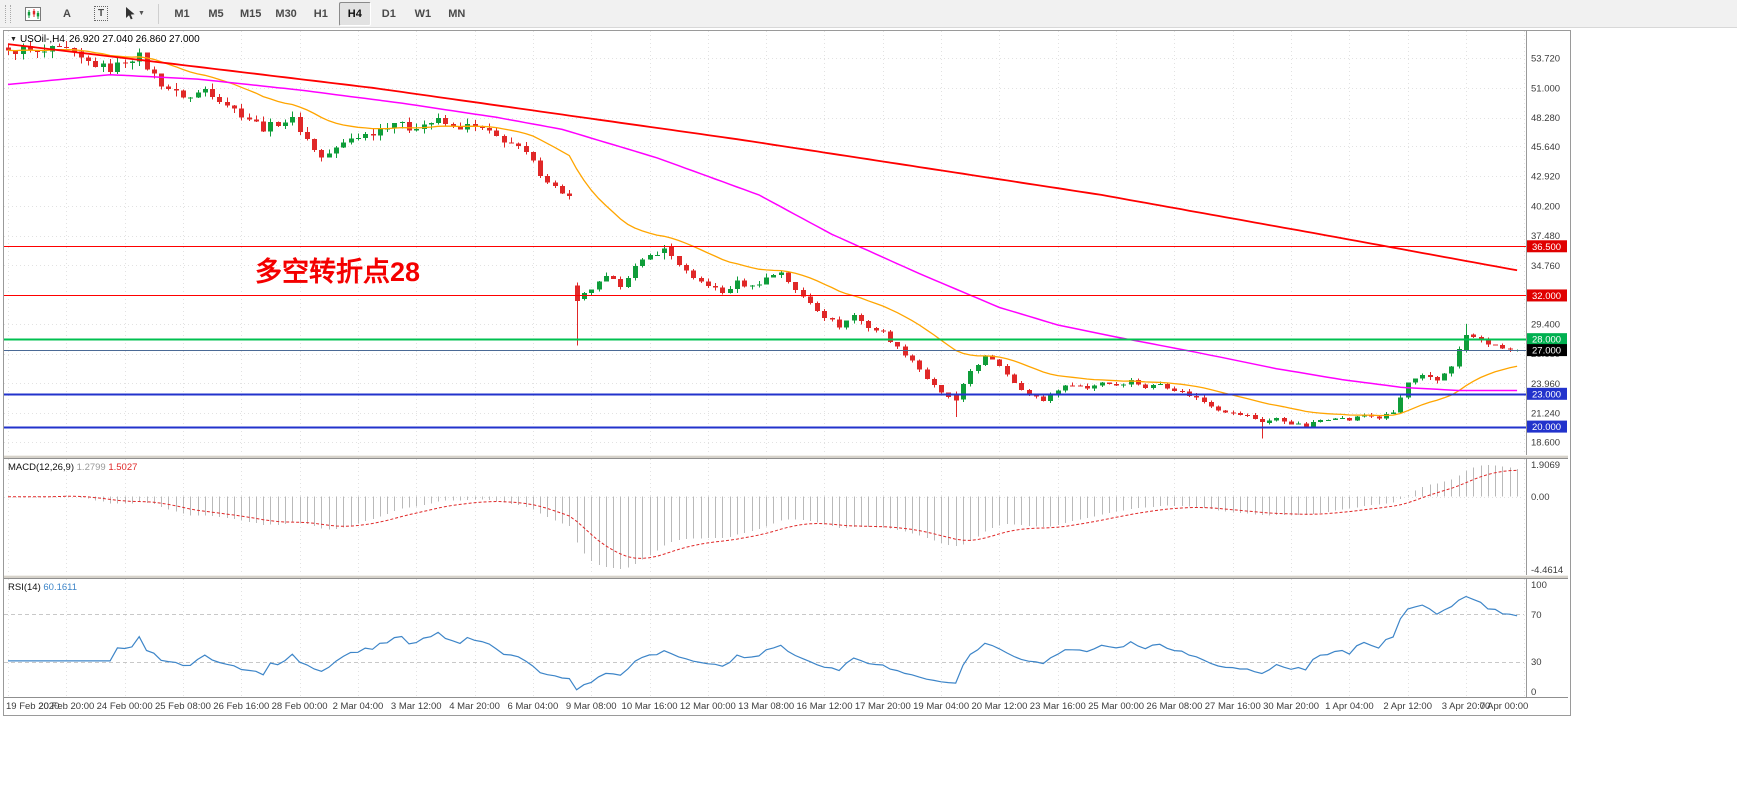  What do you see at coordinates (300, 706) in the screenshot?
I see `svg-text: 28 Feb 00:00` at bounding box center [300, 706].